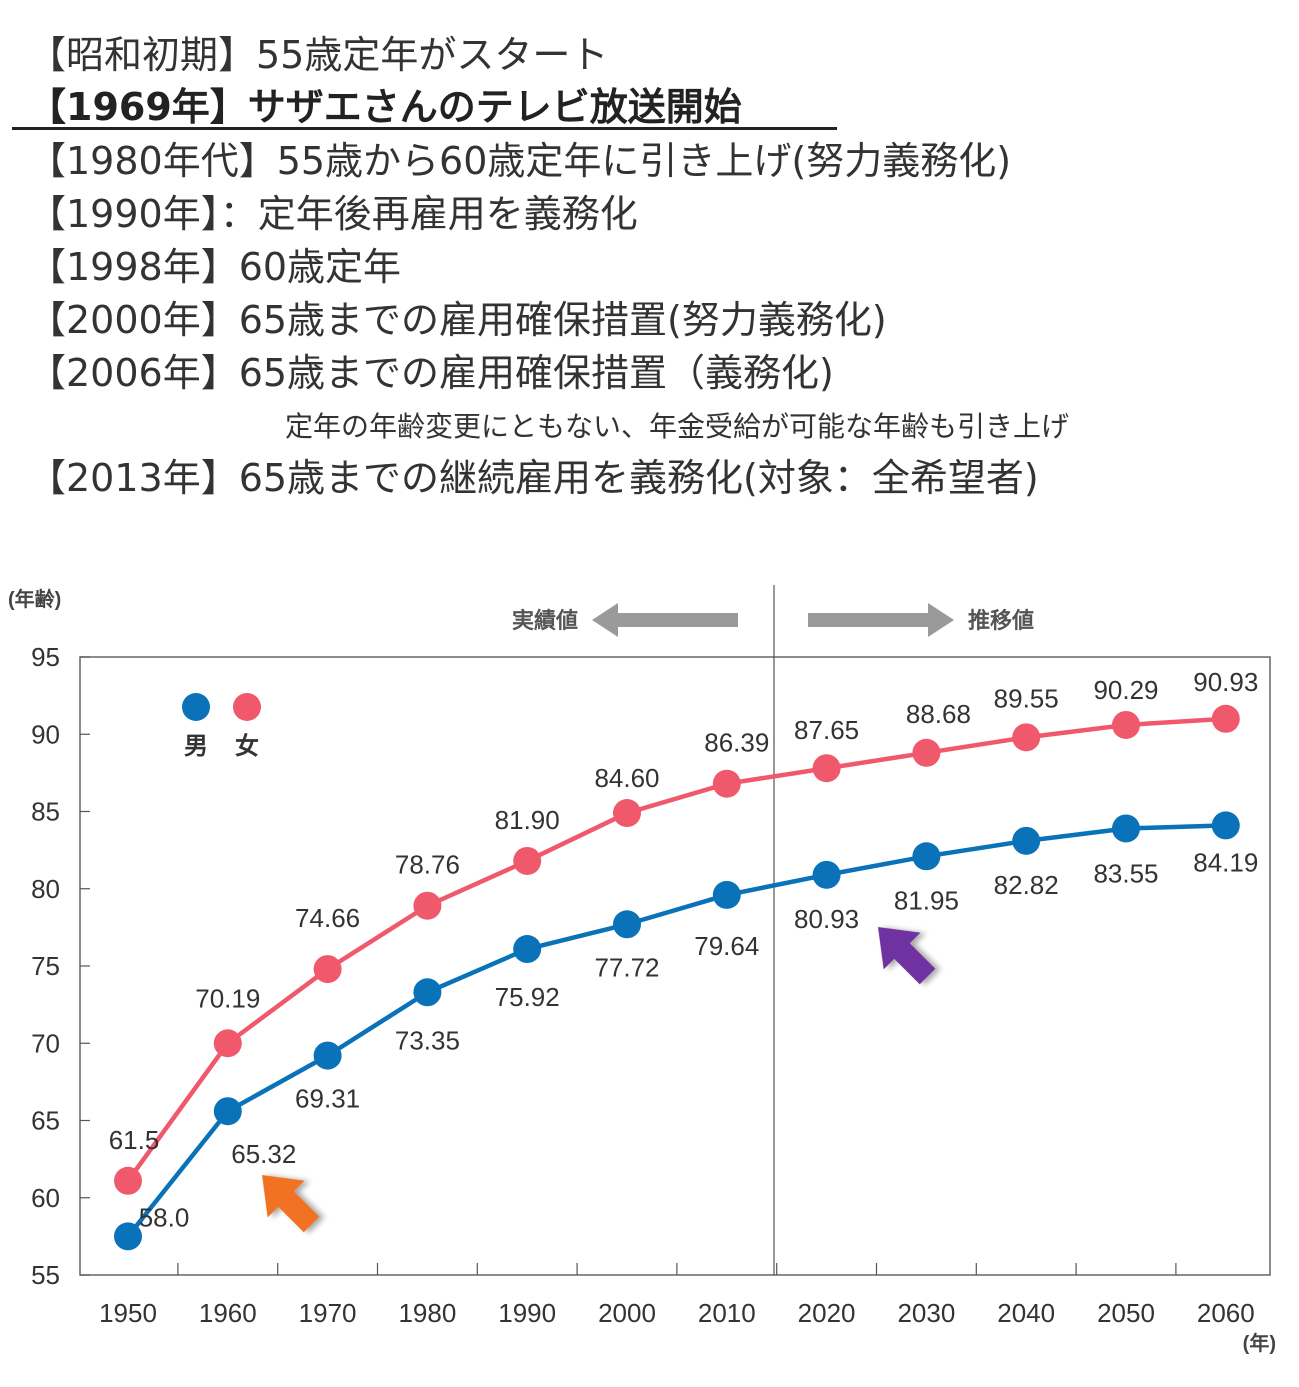 This screenshot has width=1299, height=1387. I want to click on y-tick-label: 90, so click(45, 734).